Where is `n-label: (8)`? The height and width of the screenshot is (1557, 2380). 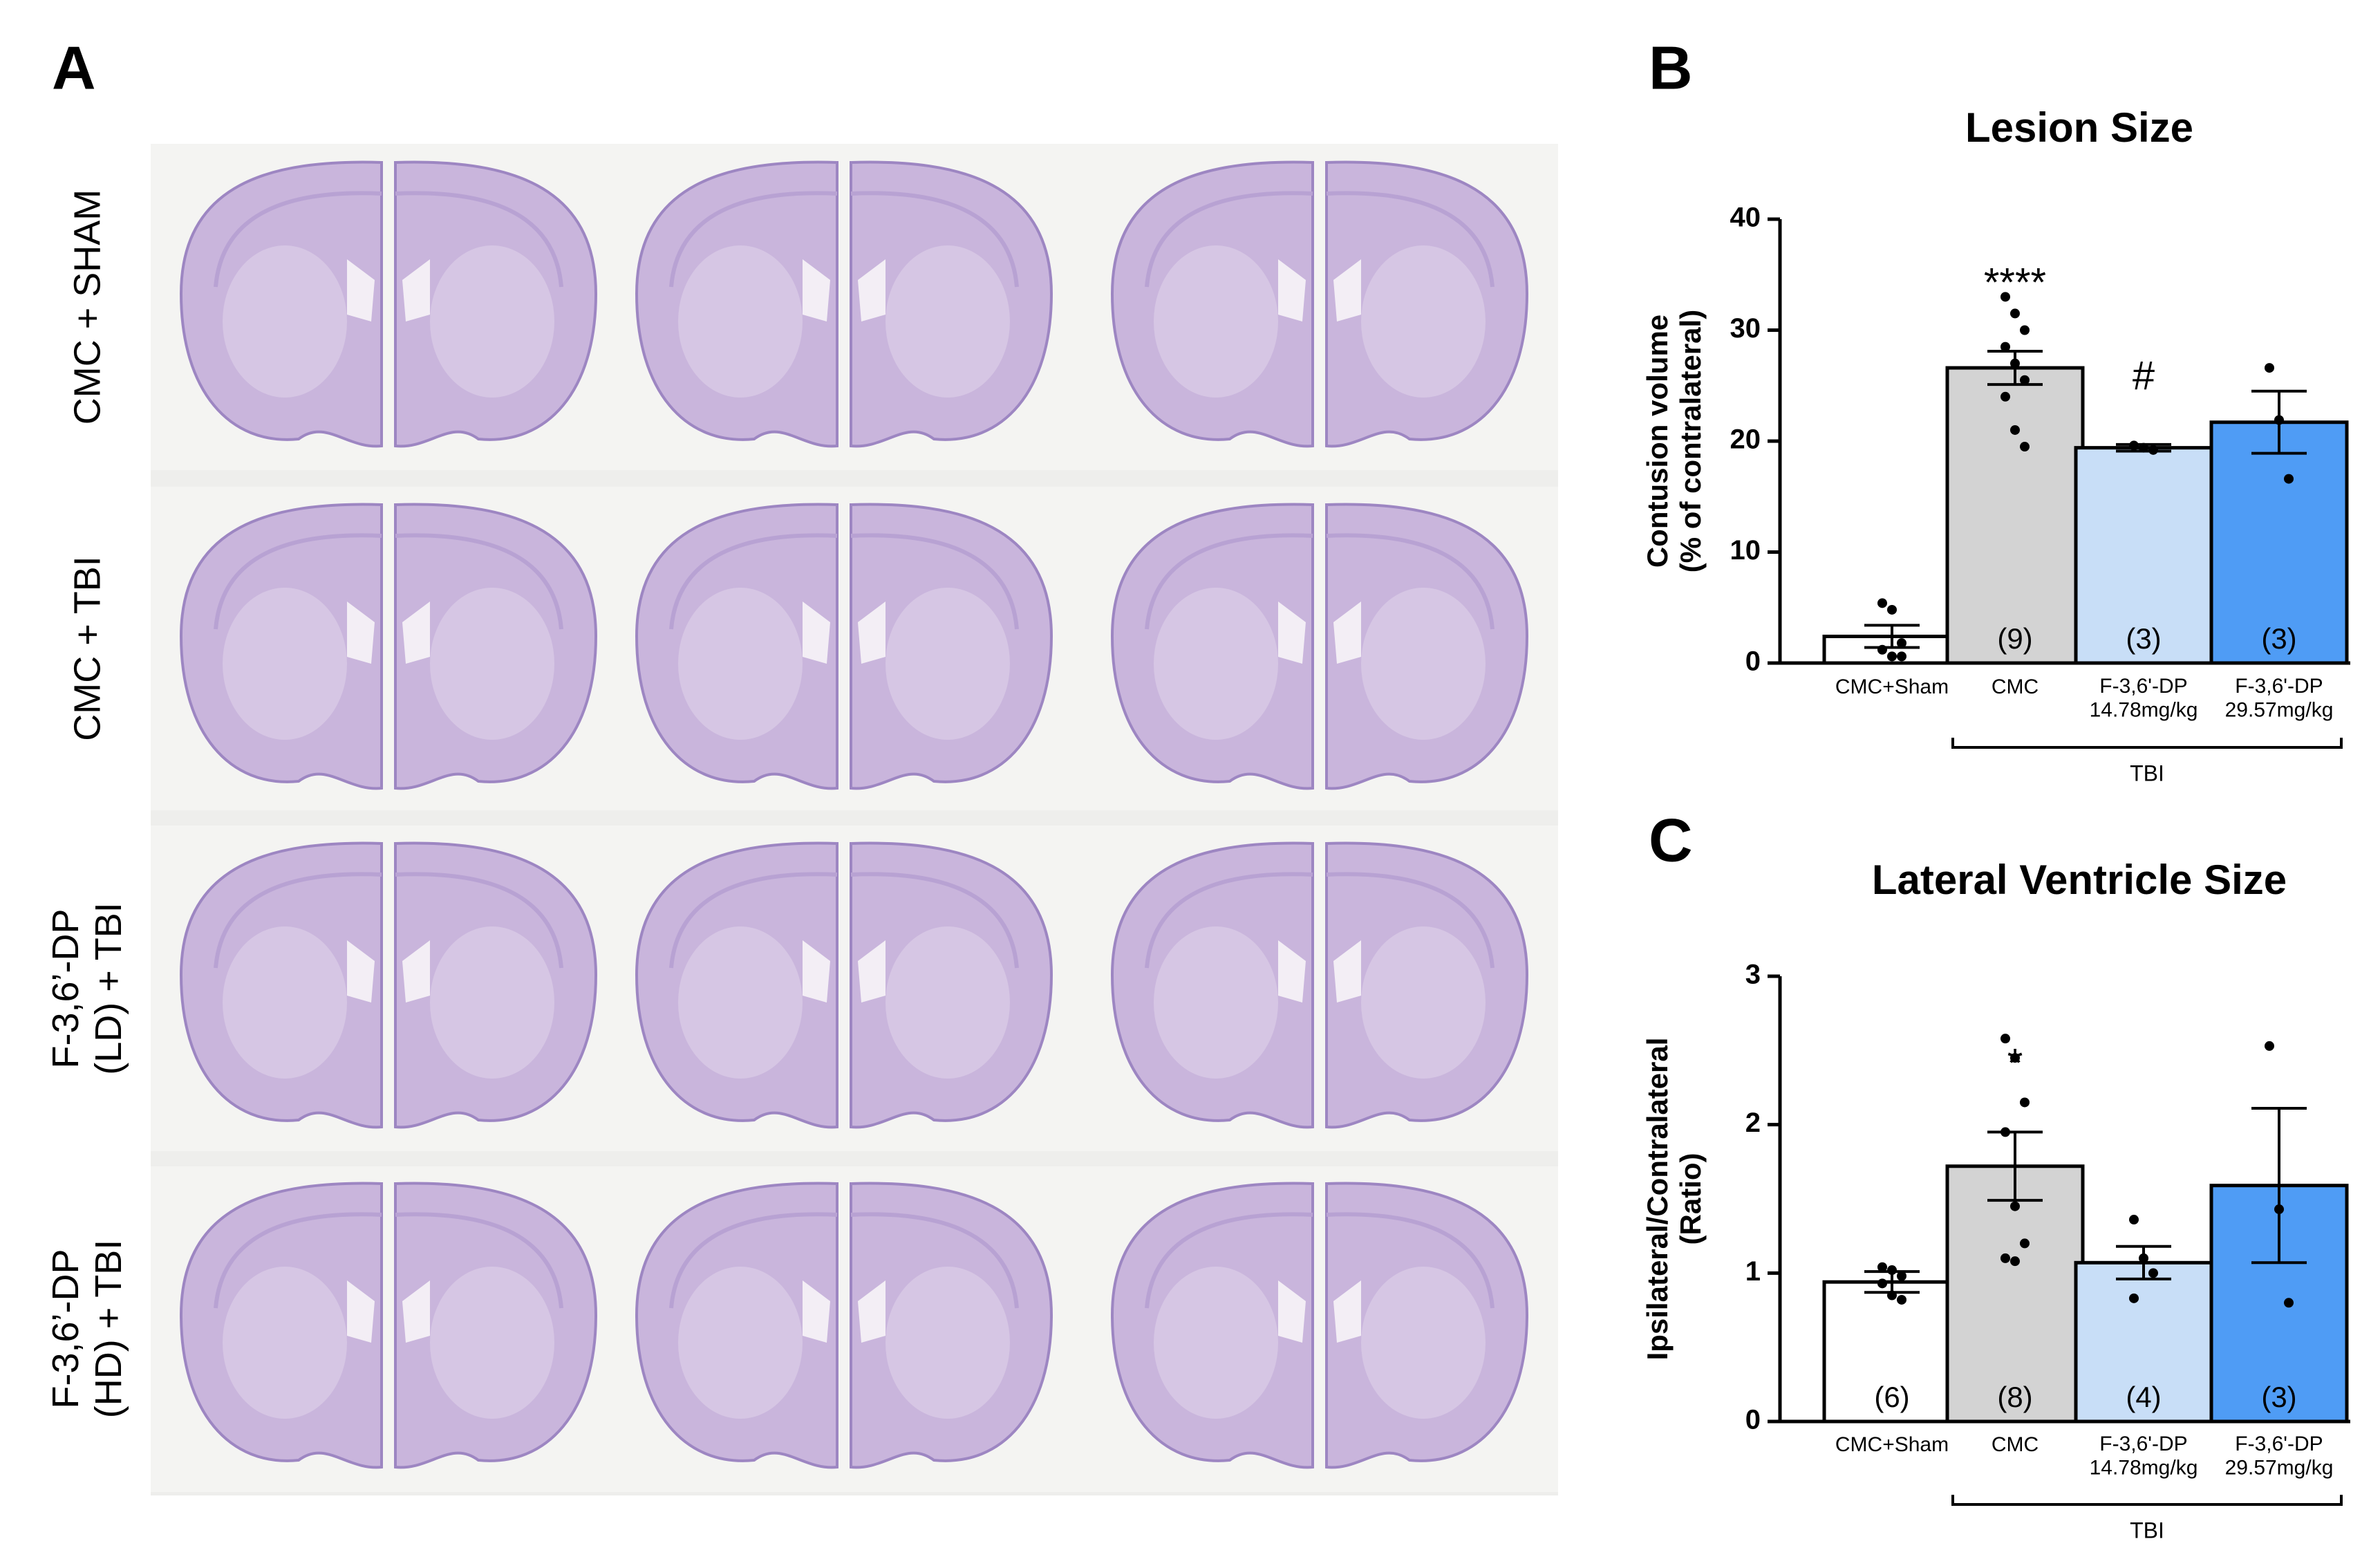
n-label: (8) is located at coordinates (2014, 1397).